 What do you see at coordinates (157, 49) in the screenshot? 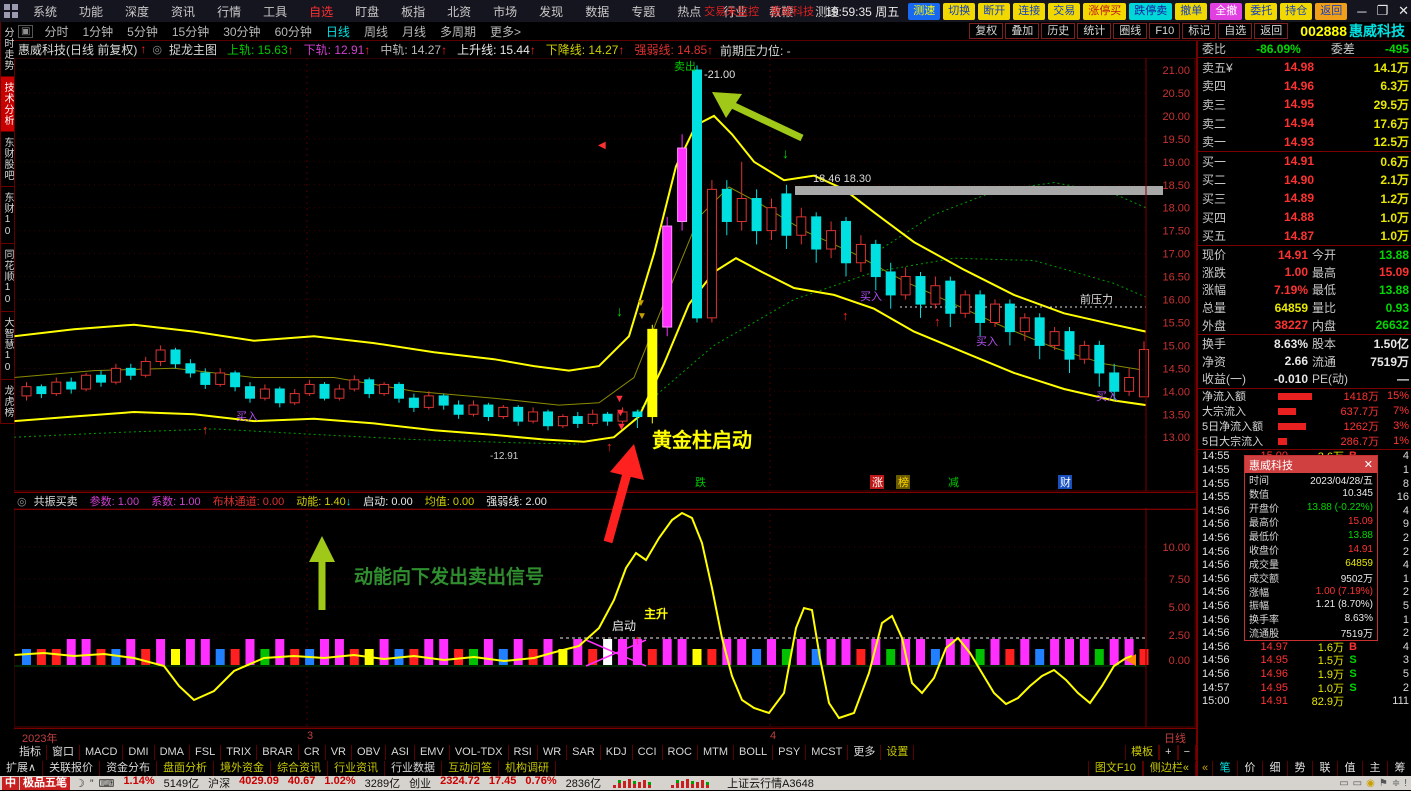
I see `collapse-icon: ◎` at bounding box center [157, 49].